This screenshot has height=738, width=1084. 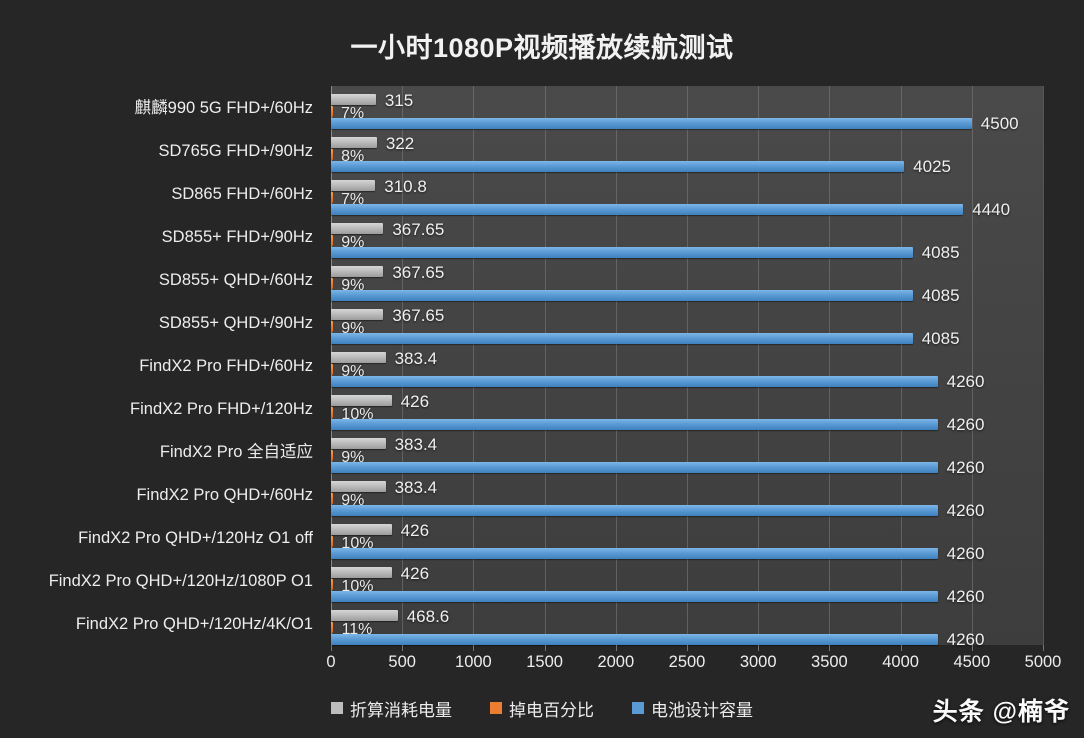 What do you see at coordinates (932, 166) in the screenshot?
I see `data-label-battery-capacity: 4025` at bounding box center [932, 166].